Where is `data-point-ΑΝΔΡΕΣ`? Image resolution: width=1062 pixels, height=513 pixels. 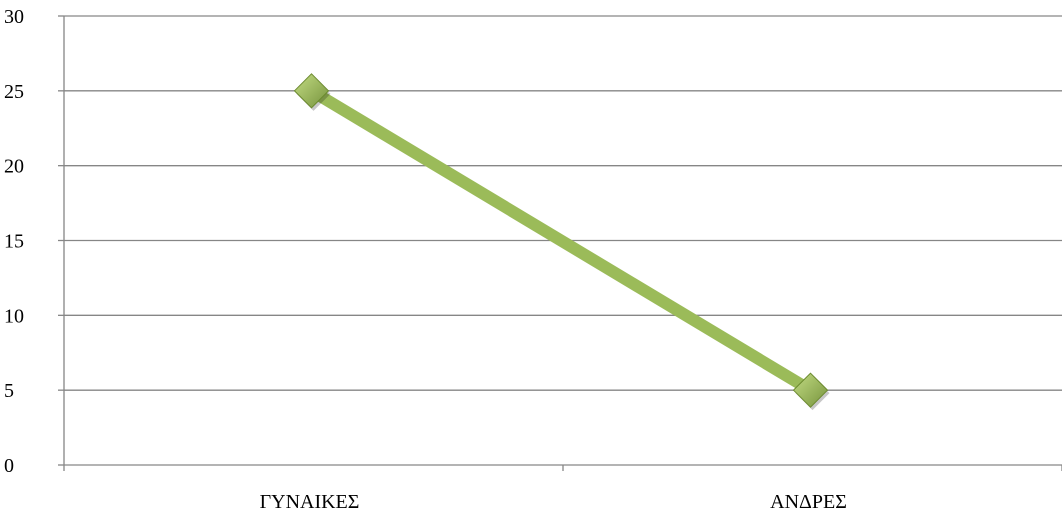 data-point-ΑΝΔΡΕΣ is located at coordinates (810, 390).